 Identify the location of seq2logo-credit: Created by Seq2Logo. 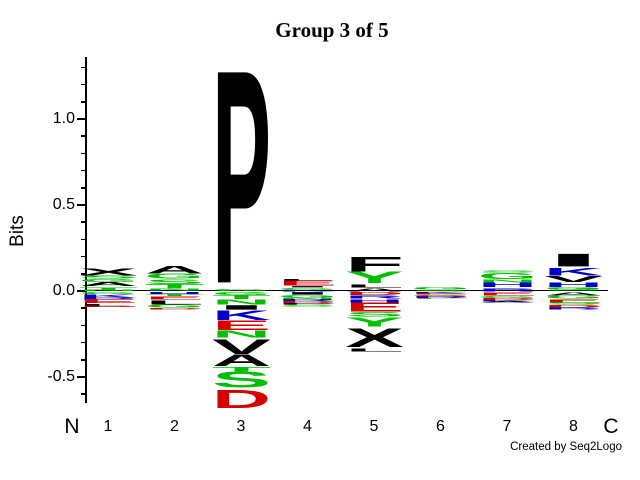
(566, 447).